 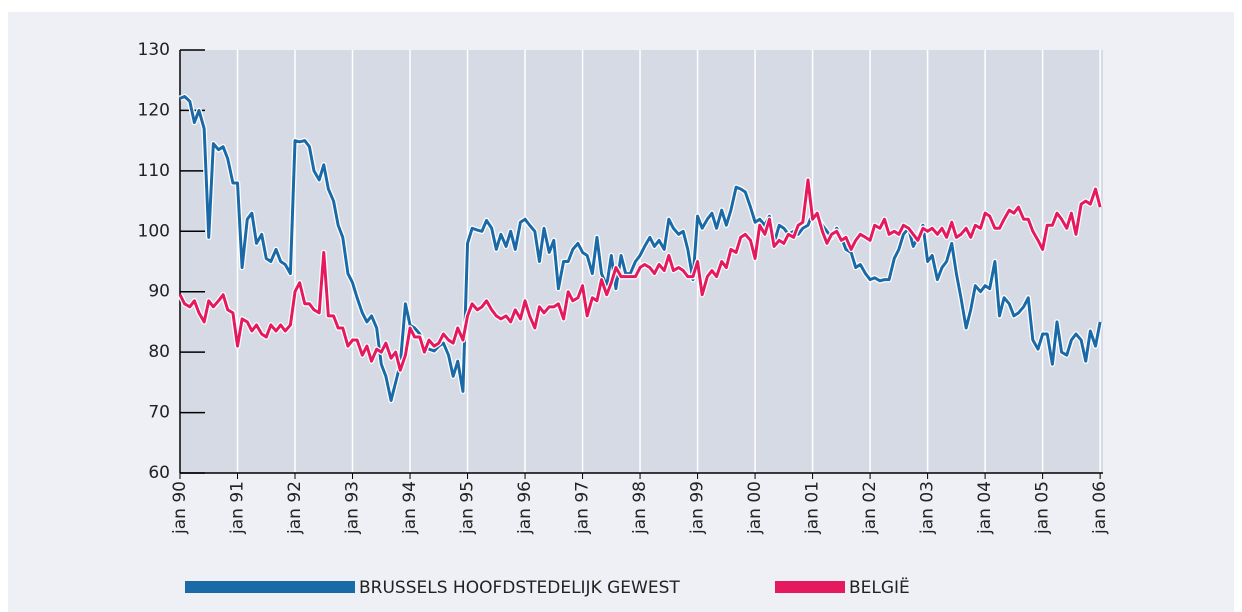 I want to click on x-tick-label: jan 97, so click(x=583, y=508).